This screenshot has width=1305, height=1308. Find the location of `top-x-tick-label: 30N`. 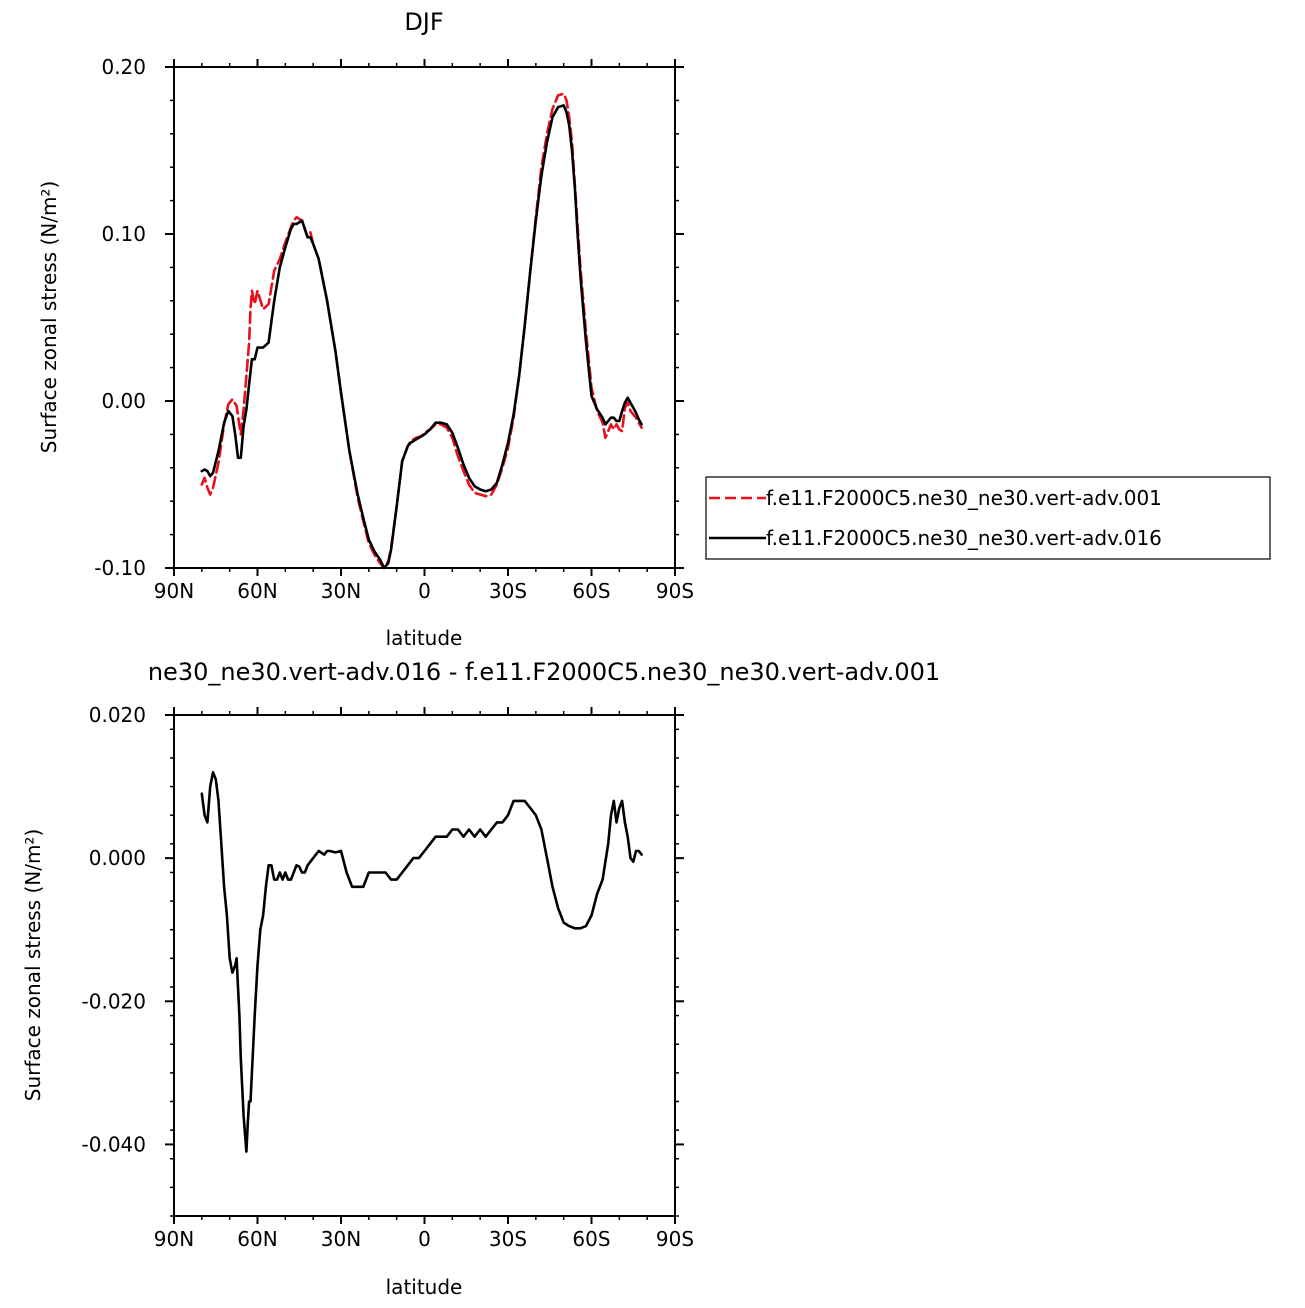

top-x-tick-label: 30N is located at coordinates (341, 591).